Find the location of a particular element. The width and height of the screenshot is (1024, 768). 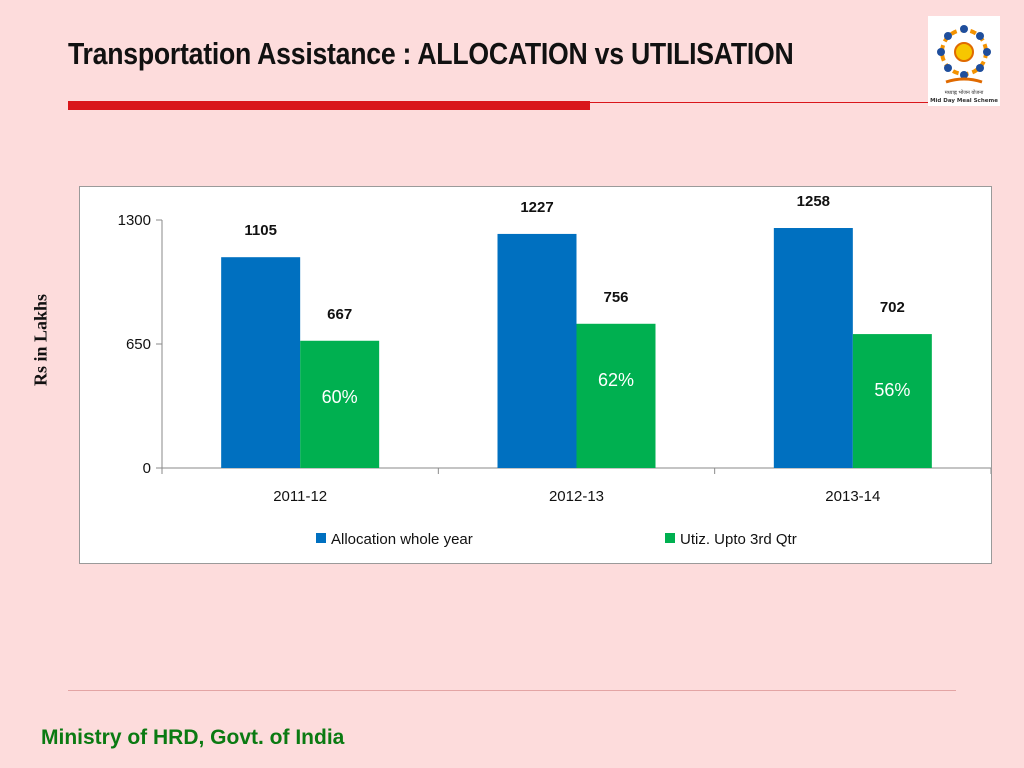

data-label: 1258 is located at coordinates (813, 201).